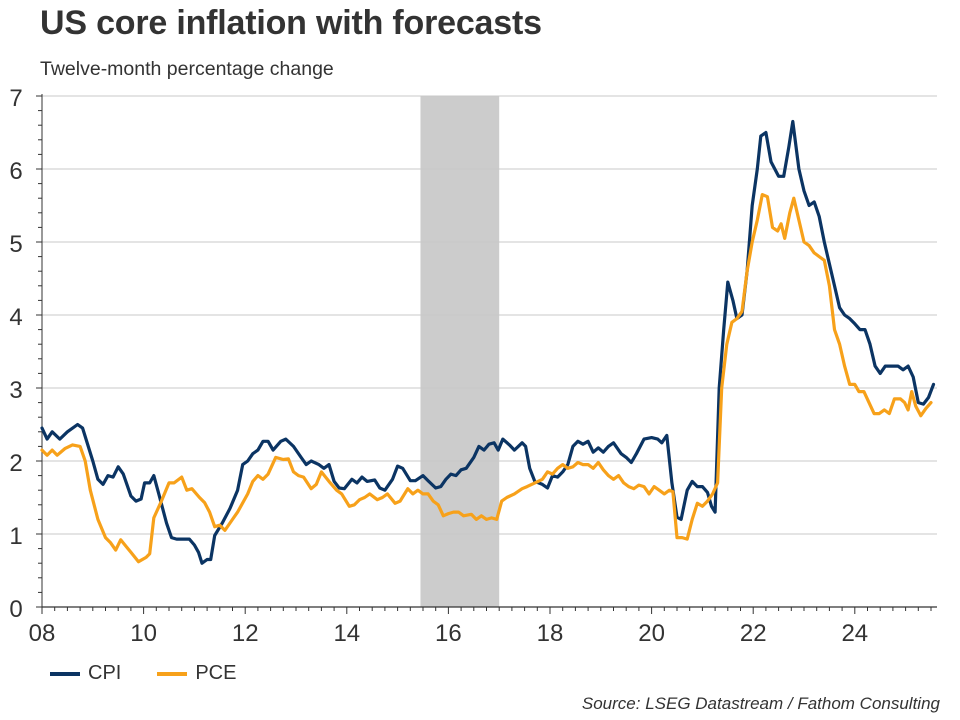 The width and height of the screenshot is (960, 720). I want to click on y-tick-label: 2, so click(15, 463).